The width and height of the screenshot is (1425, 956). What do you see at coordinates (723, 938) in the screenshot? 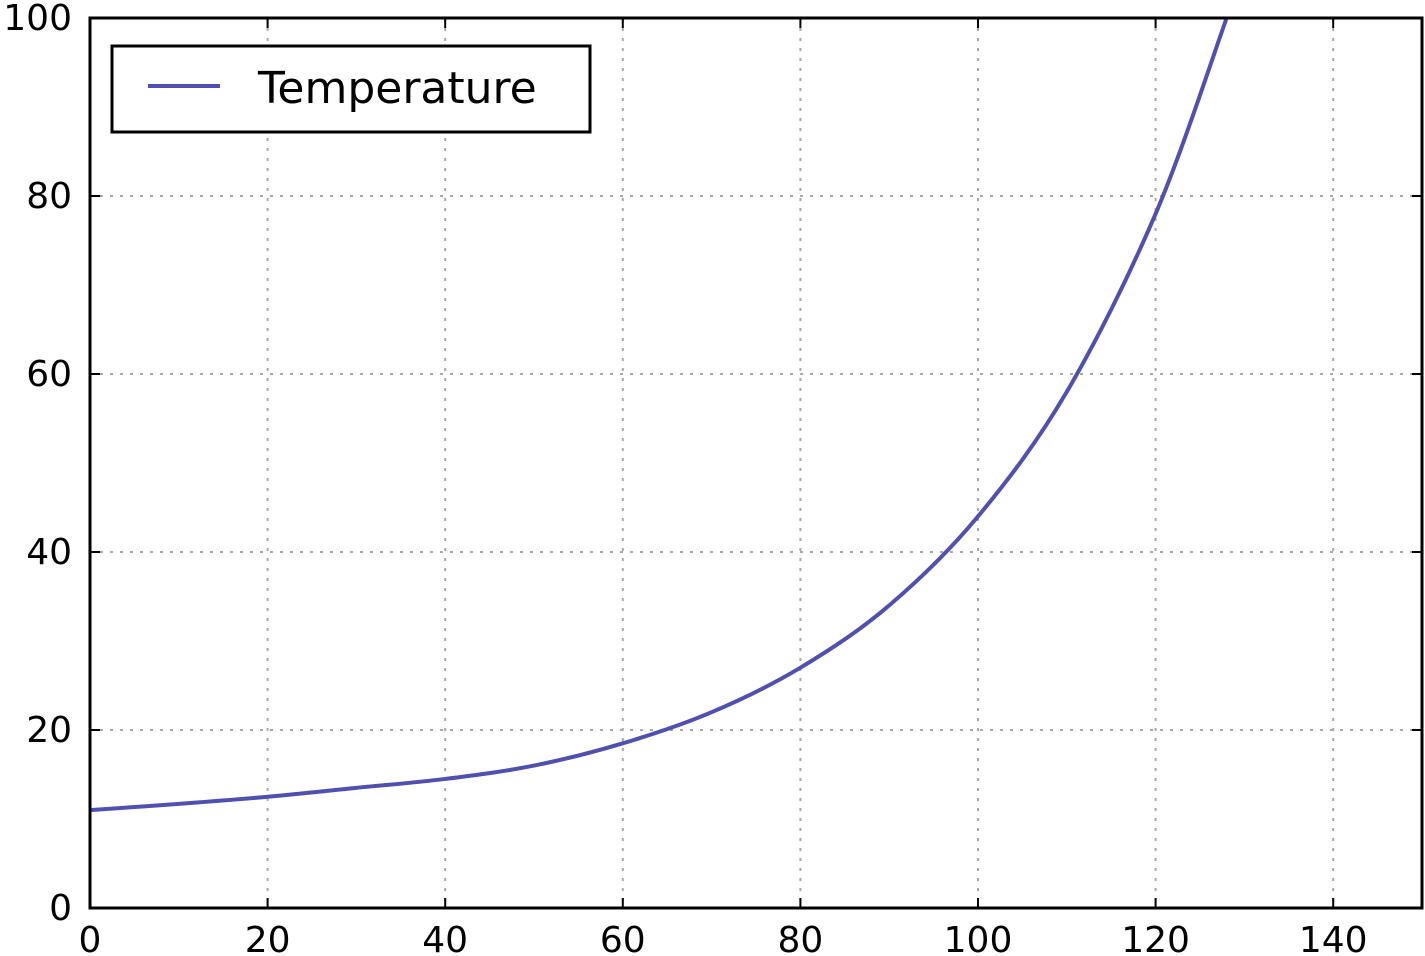
I see `x-axis-tick-labels: 0 20 40 60 80 100 120 140` at bounding box center [723, 938].